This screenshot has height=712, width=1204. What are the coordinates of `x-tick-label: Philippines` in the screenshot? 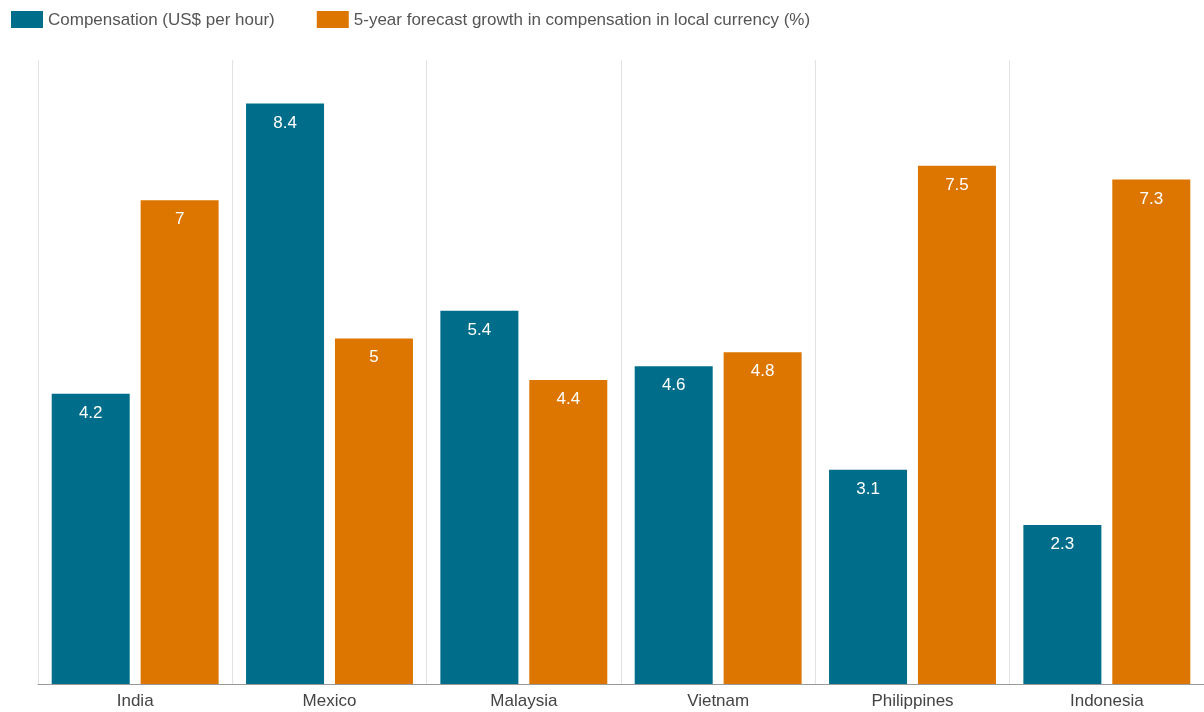 It's located at (912, 700).